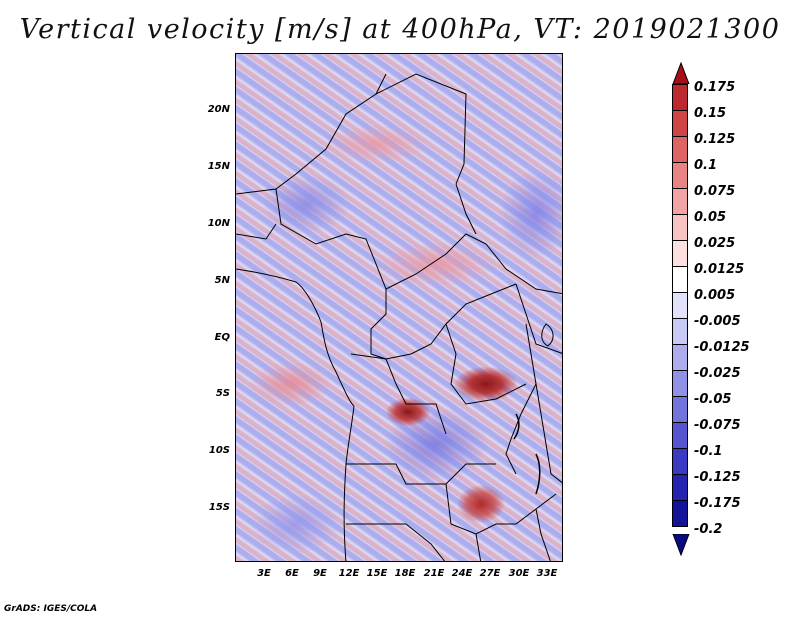 The height and width of the screenshot is (618, 800). What do you see at coordinates (462, 573) in the screenshot?
I see `lon-tick-label: 24E` at bounding box center [462, 573].